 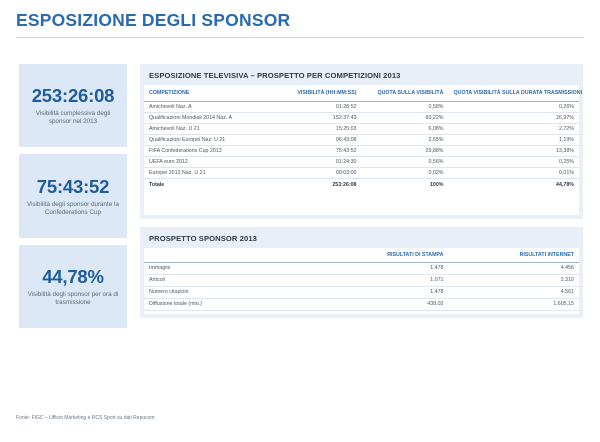 I want to click on column-header: VISIBILITÀ (HH:MM:SS), so click(x=318, y=93).